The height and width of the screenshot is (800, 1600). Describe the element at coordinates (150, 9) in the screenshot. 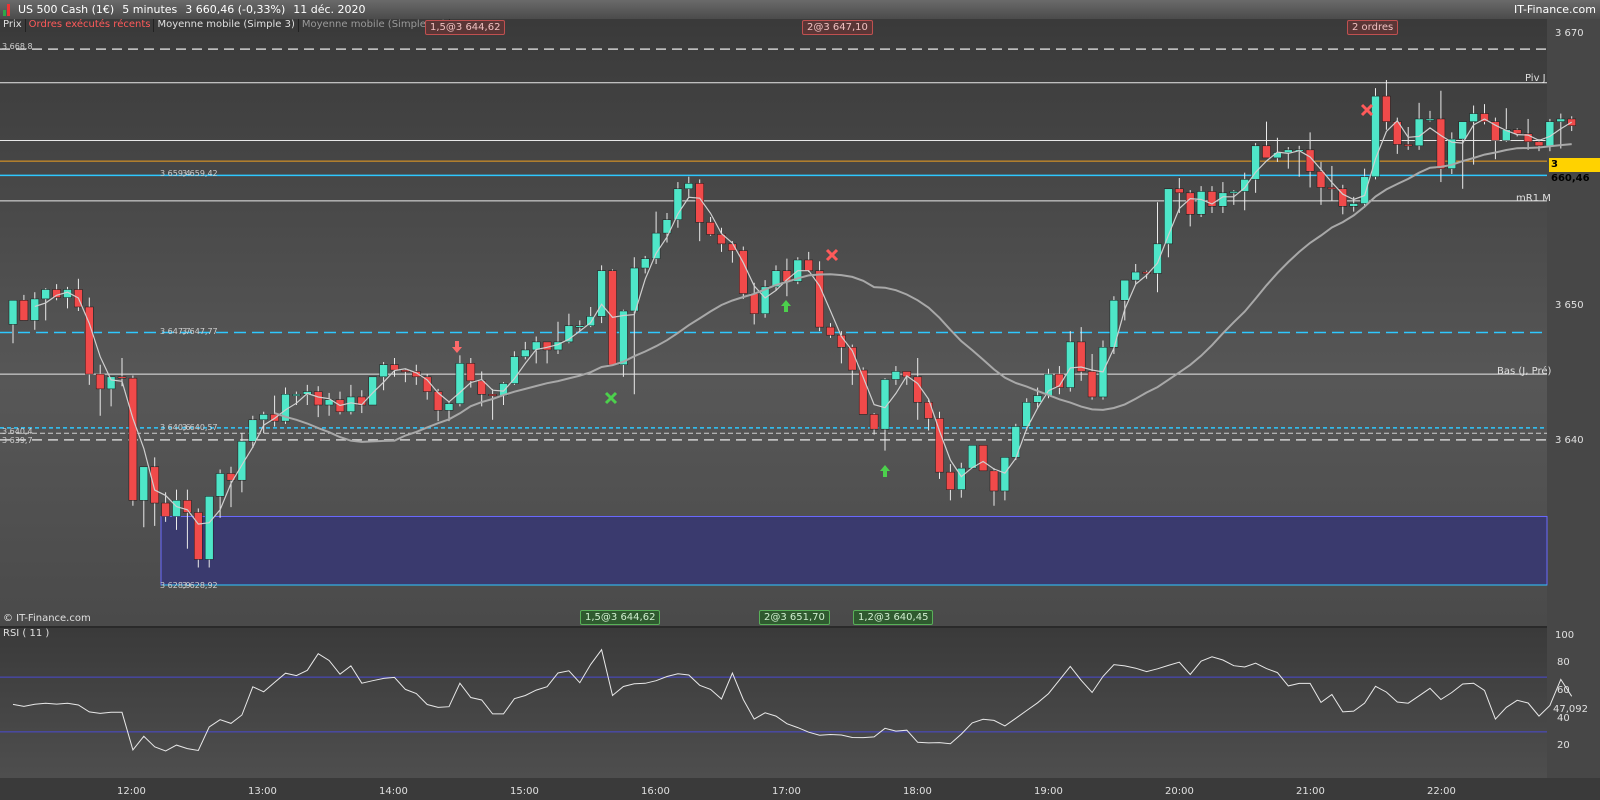

I see `timeframe: 5 minutes` at that location.